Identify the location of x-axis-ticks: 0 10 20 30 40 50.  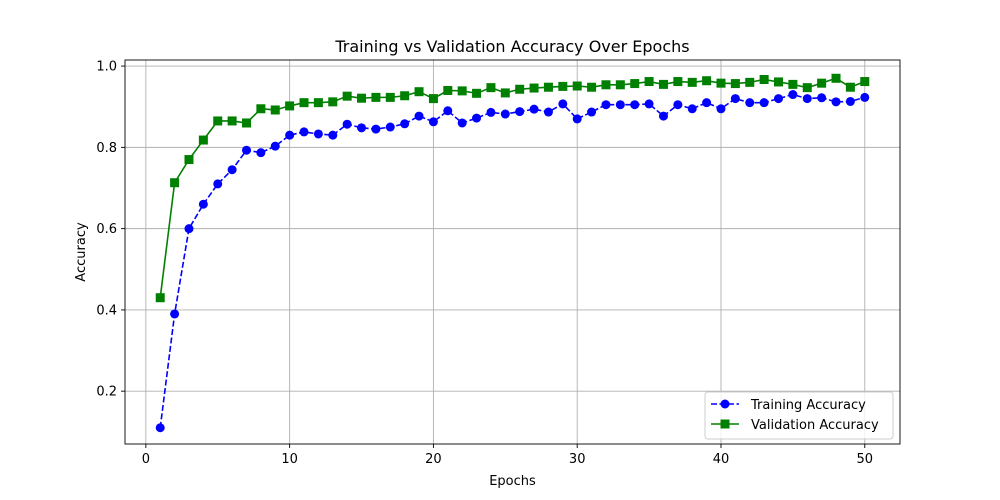
(507, 455).